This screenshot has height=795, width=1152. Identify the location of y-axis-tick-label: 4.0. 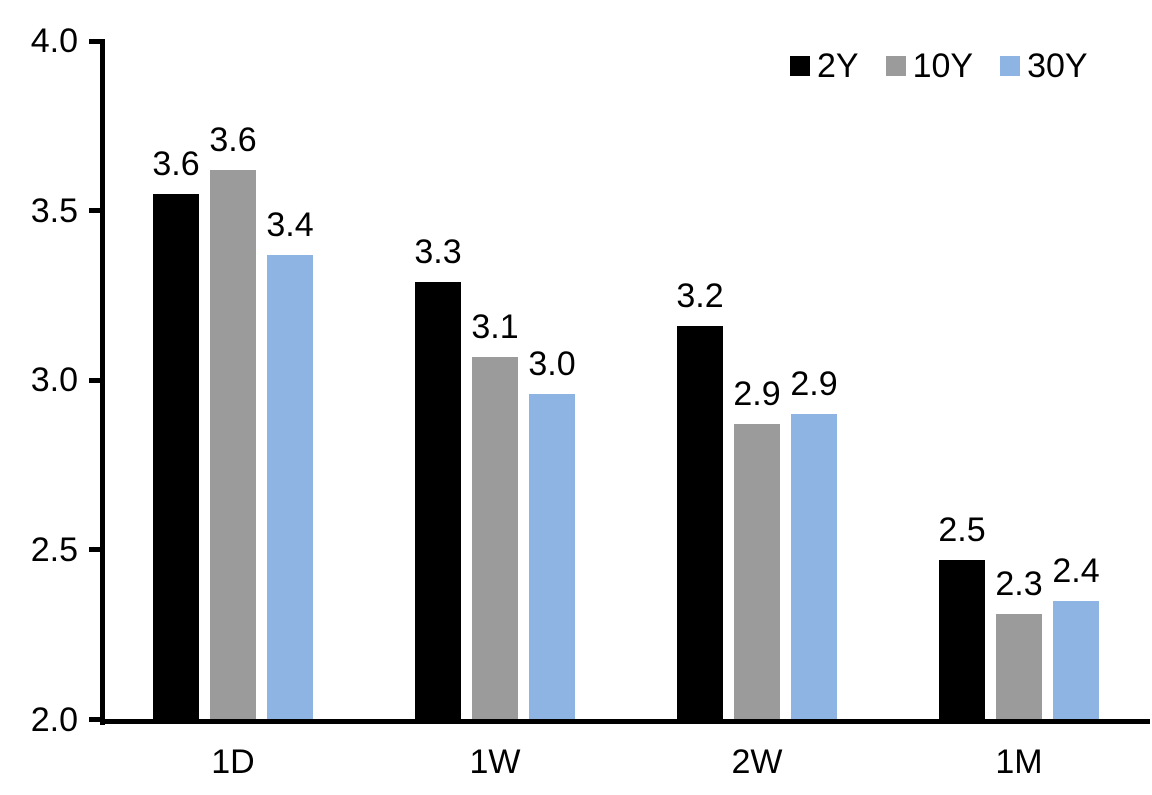
(54, 41).